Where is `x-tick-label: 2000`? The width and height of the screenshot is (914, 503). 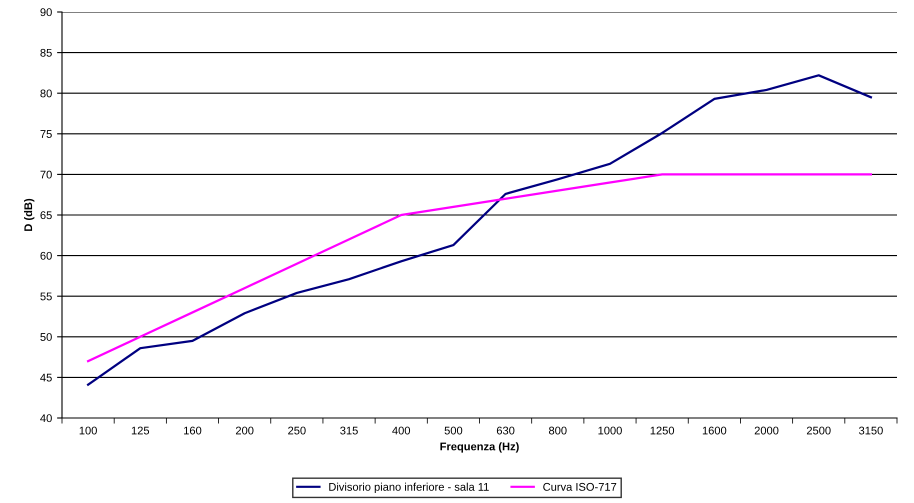 x-tick-label: 2000 is located at coordinates (766, 430).